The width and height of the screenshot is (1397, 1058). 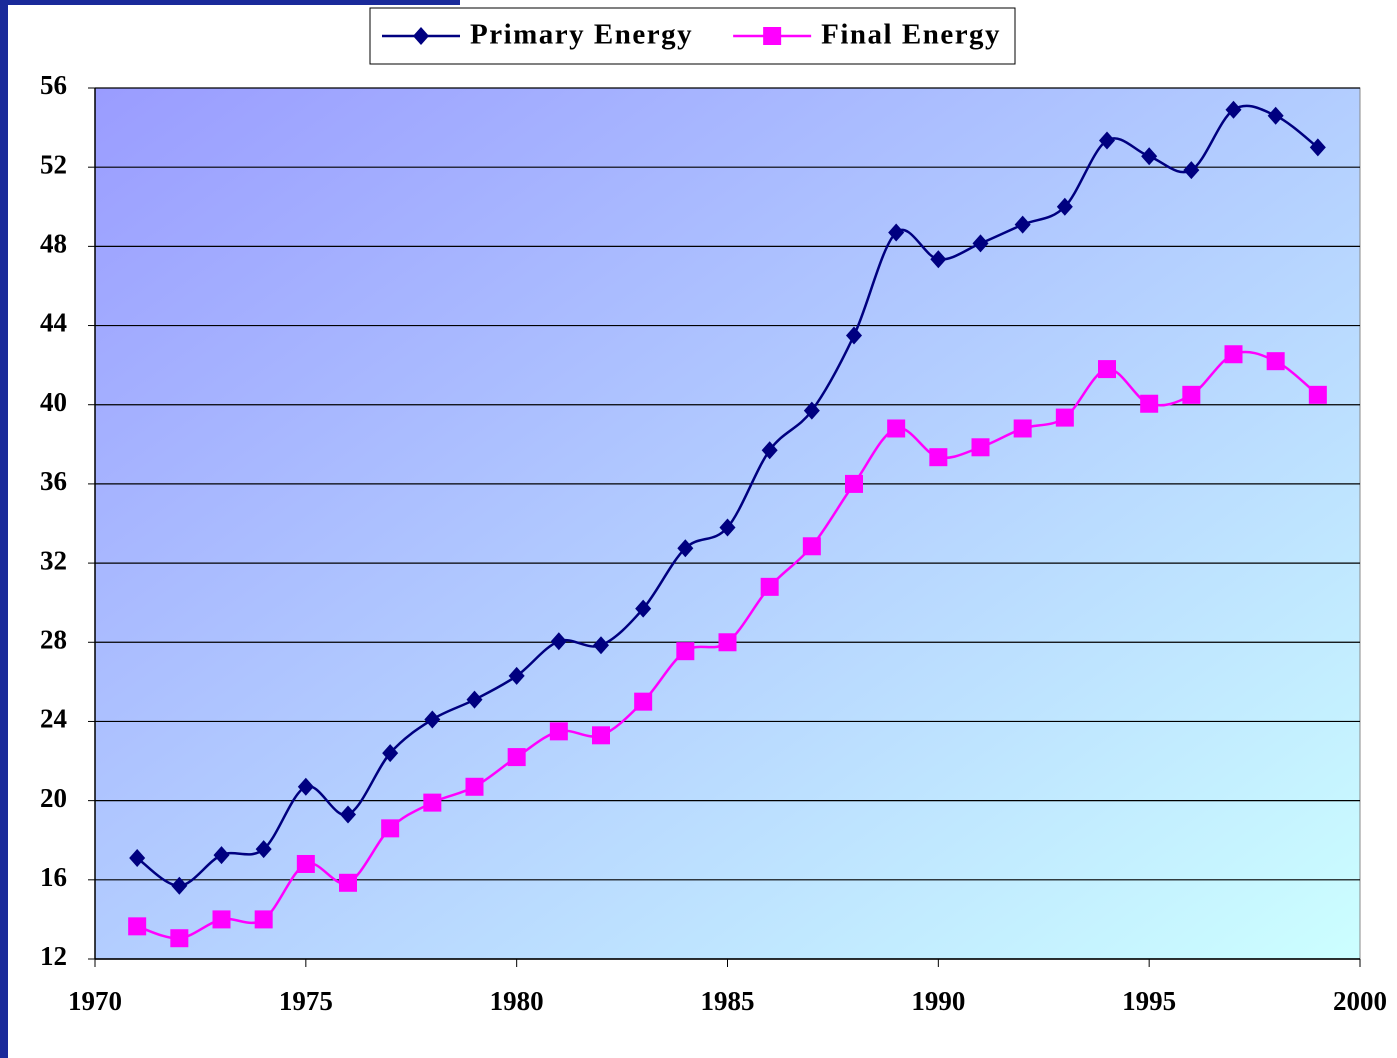 What do you see at coordinates (53, 719) in the screenshot?
I see `y-tick-label: 24` at bounding box center [53, 719].